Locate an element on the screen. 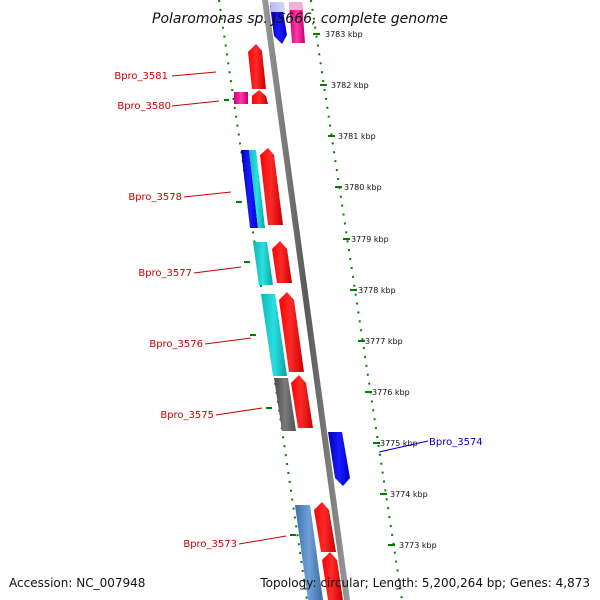 The width and height of the screenshot is (600, 600). left-ticks is located at coordinates (260, 317).